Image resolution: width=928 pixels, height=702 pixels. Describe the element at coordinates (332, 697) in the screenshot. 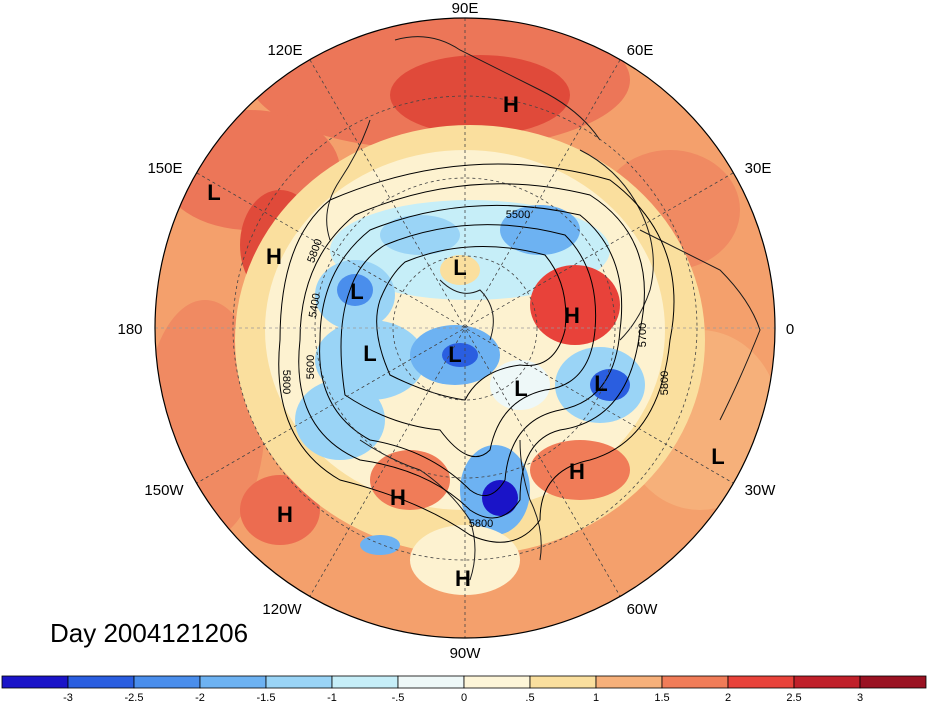

I see `colorbar-tick-label: -1` at that location.